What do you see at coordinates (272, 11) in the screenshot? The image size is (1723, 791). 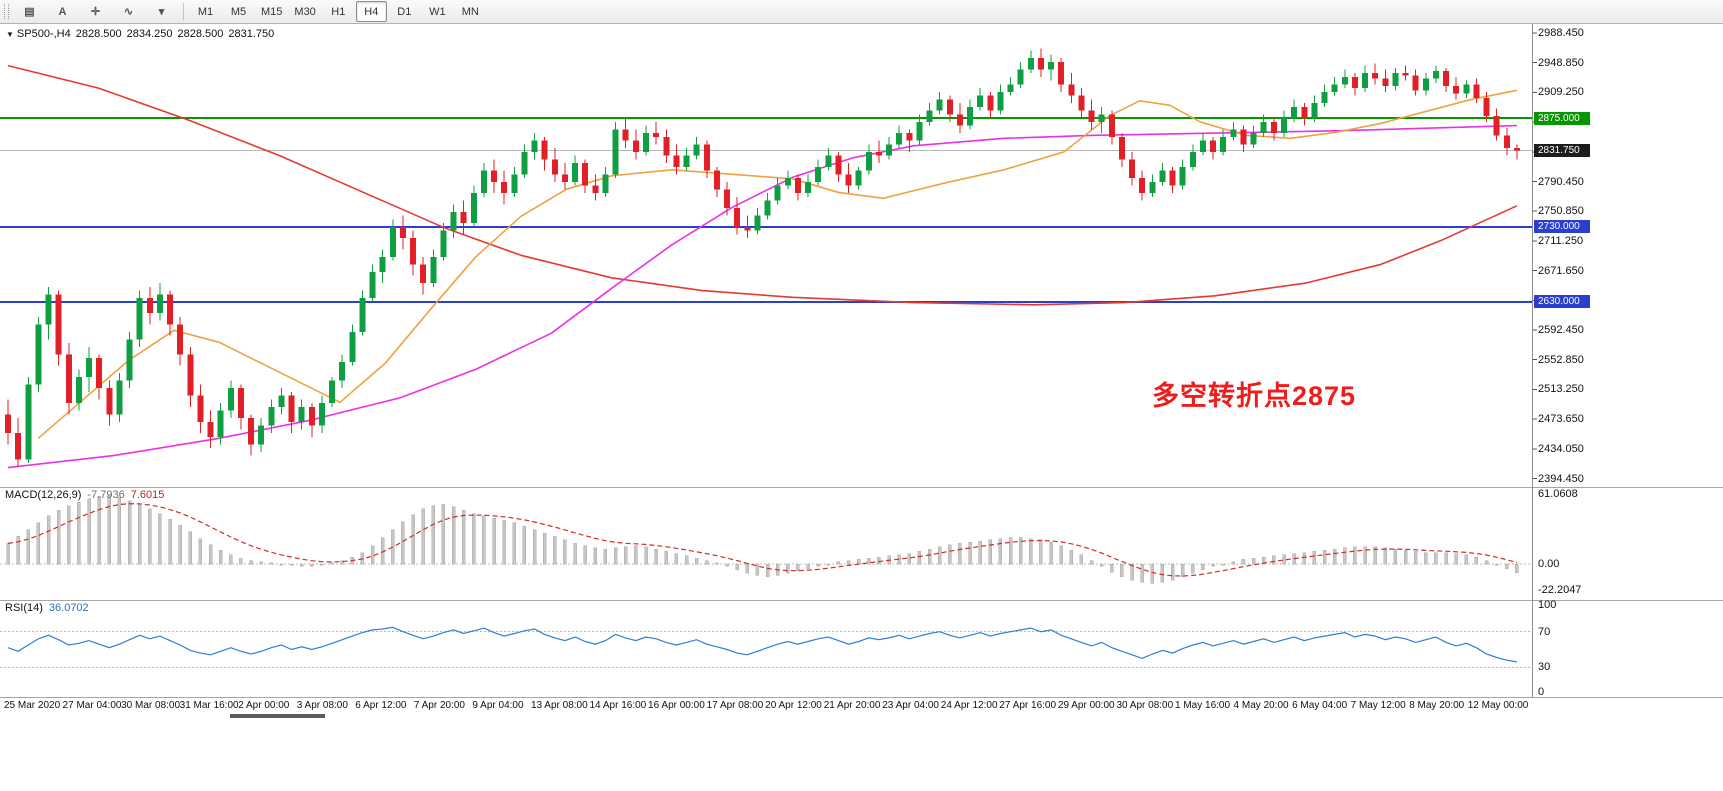 I see `timeframe-m15-button: M15` at bounding box center [272, 11].